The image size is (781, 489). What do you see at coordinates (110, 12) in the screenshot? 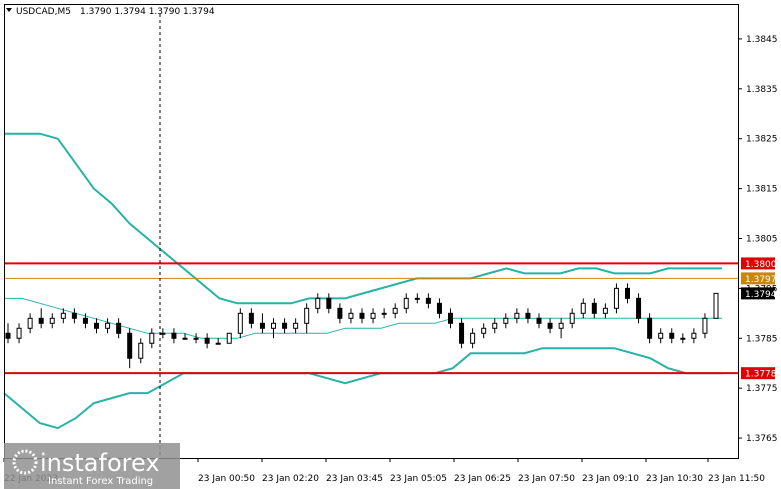
I see `chart-header: USDCAD,M5 1.3790 1.3794 1.3790 1.3794` at bounding box center [110, 12].